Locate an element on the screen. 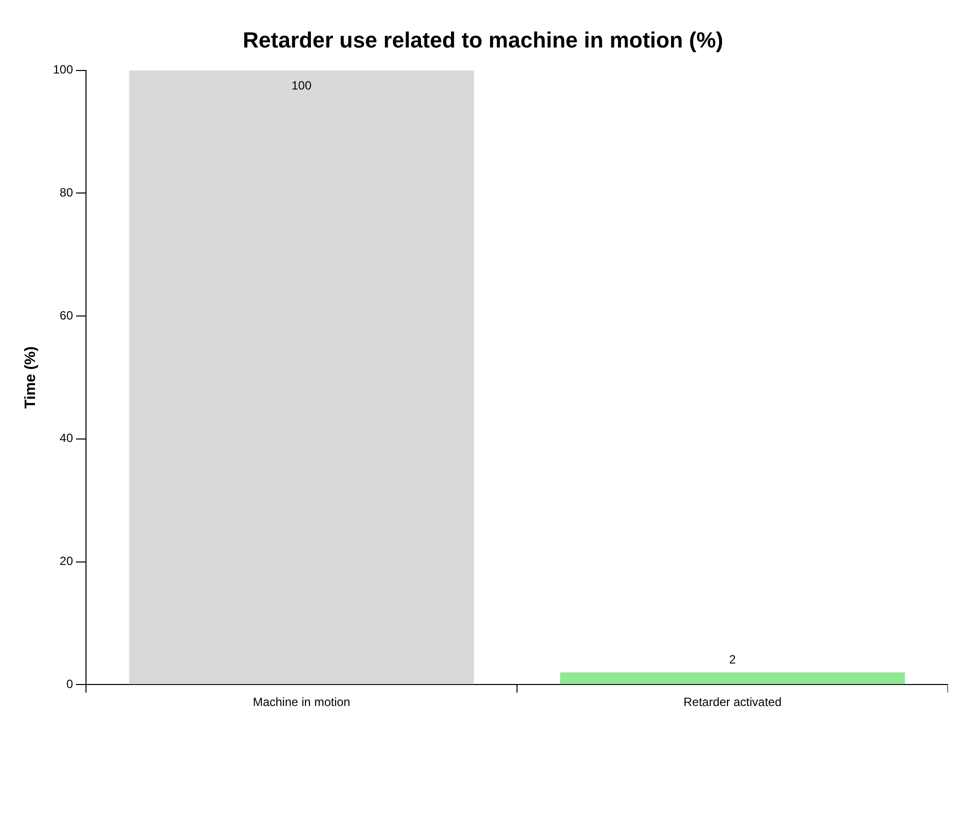 The image size is (956, 835). x-tick-label: Machine in motion is located at coordinates (301, 702).